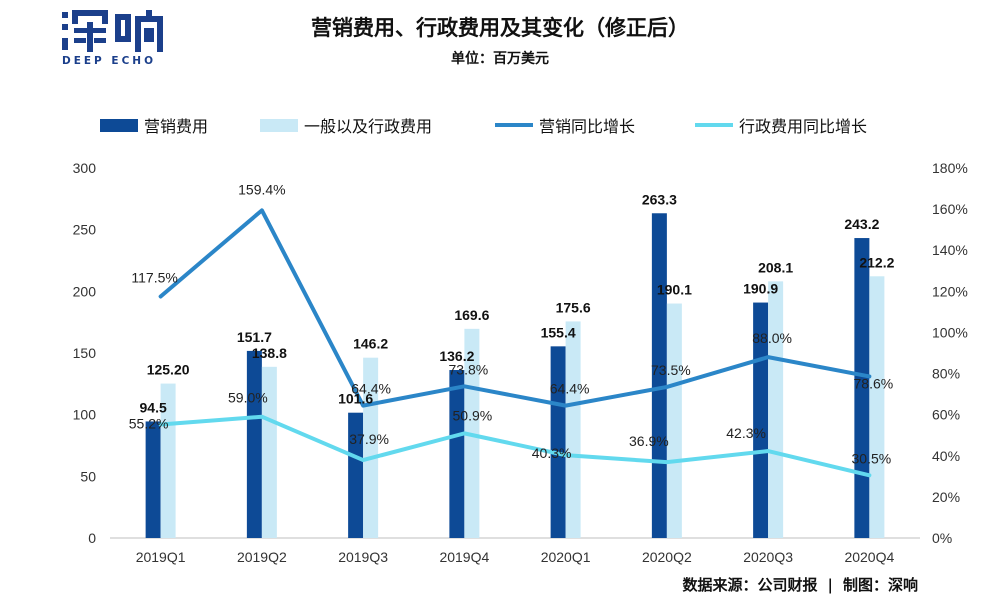 This screenshot has width=1000, height=601. I want to click on line-admin-growth-label: 30.5%, so click(872, 458).